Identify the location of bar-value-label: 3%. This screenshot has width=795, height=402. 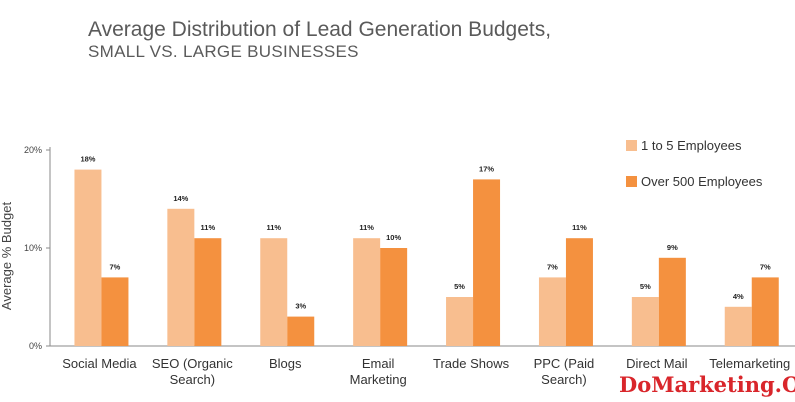
(300, 306).